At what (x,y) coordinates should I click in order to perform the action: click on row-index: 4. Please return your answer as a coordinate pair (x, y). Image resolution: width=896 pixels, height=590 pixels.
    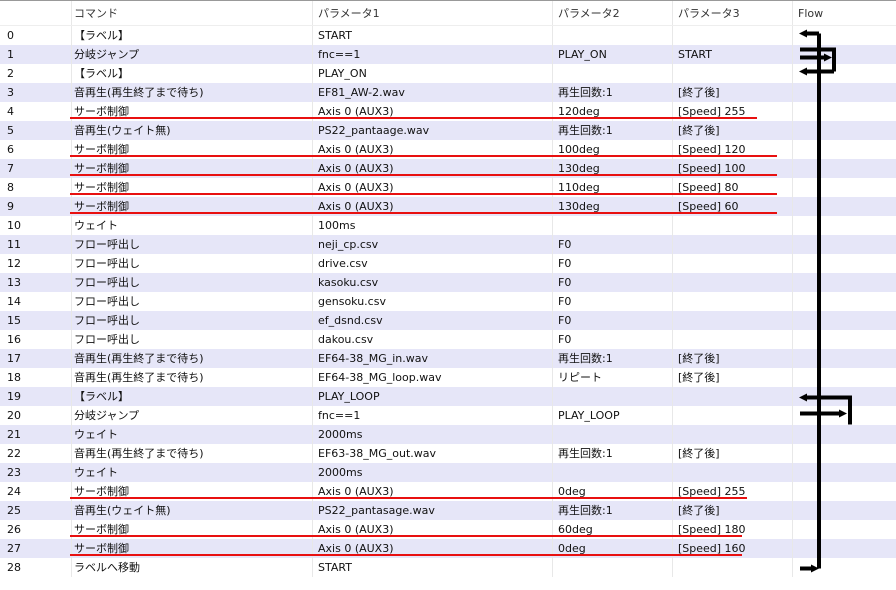
    Looking at the image, I should click on (36, 111).